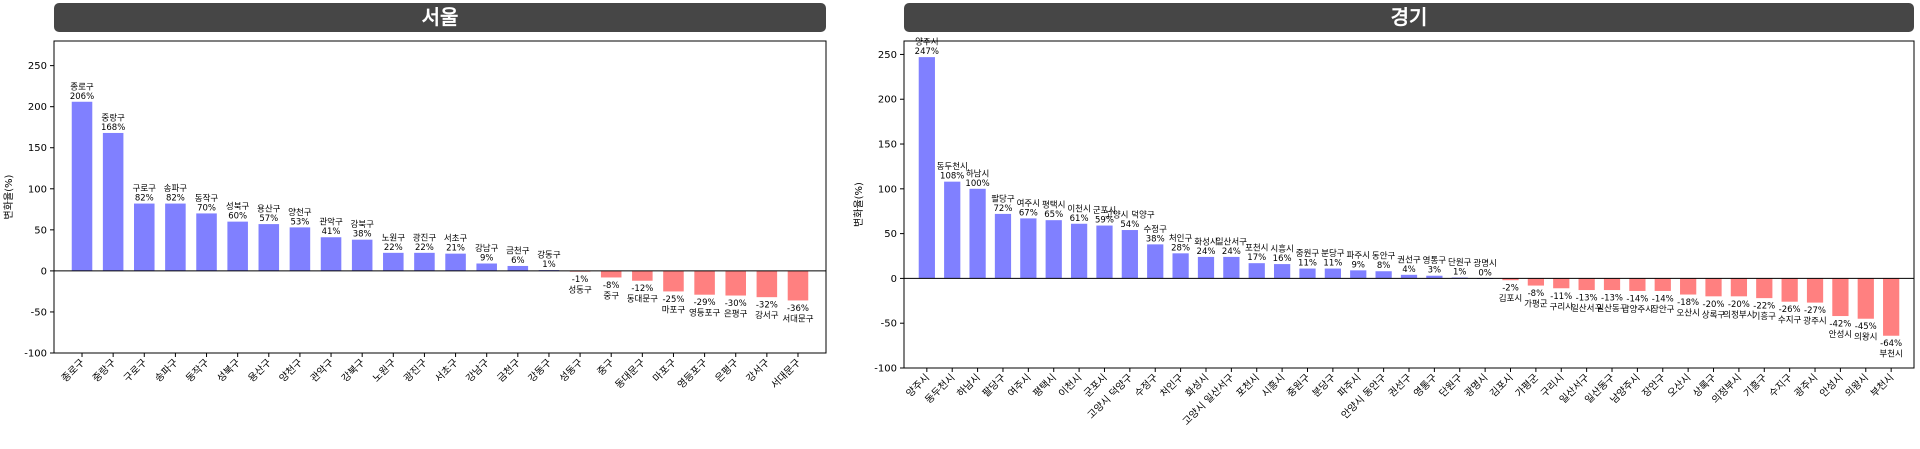 The width and height of the screenshot is (1920, 449). Describe the element at coordinates (994, 386) in the screenshot. I see `x-tick-label: 팔당구` at that location.